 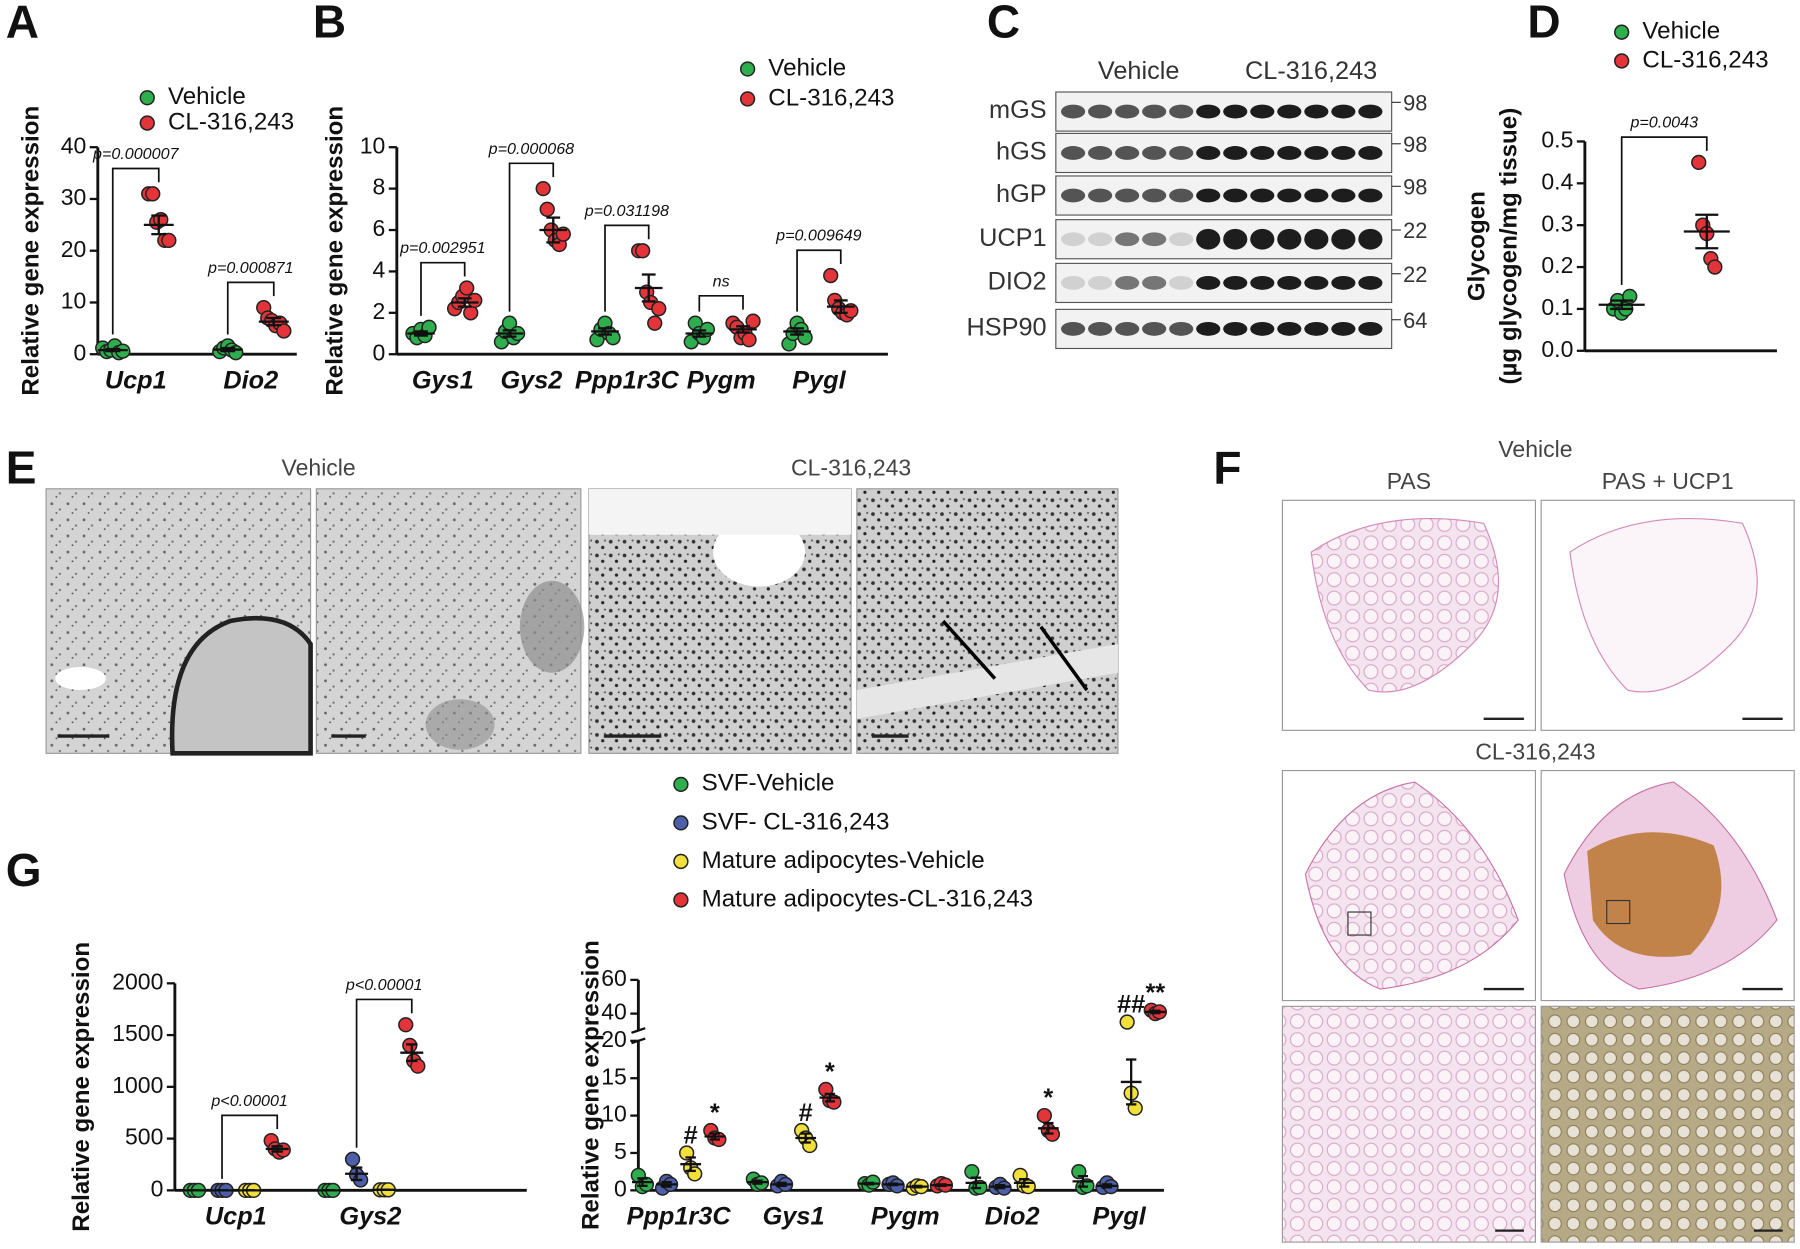 I want to click on y-tick-label: 15, so click(x=614, y=1076).